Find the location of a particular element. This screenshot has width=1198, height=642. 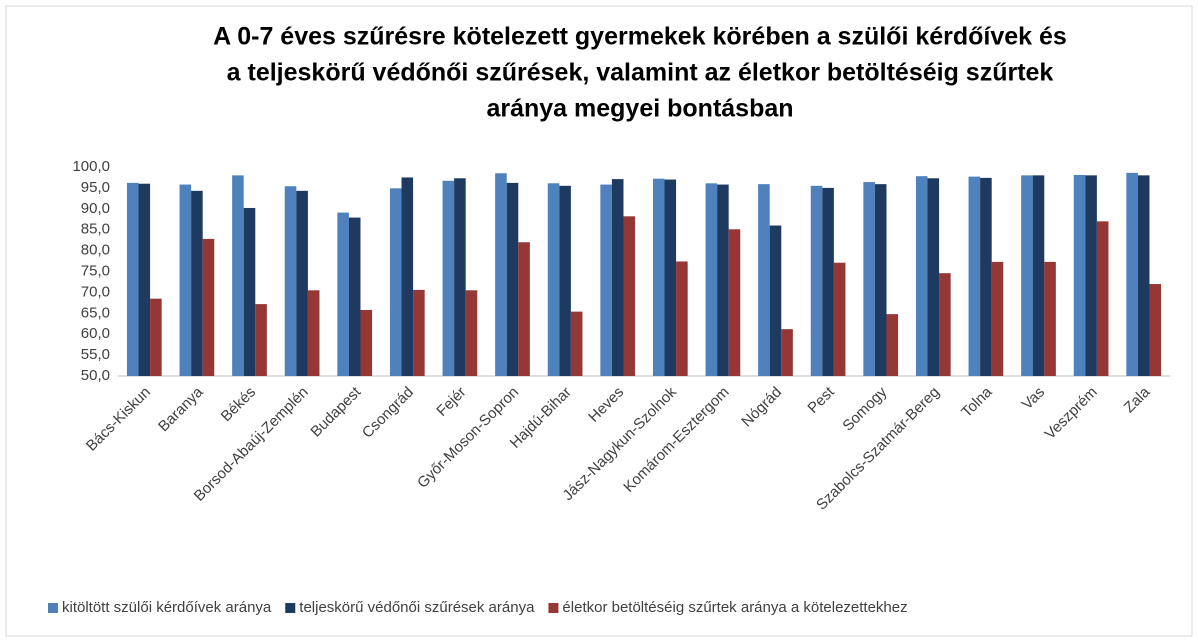

y-tick-label: 90,0 is located at coordinates (95, 208).